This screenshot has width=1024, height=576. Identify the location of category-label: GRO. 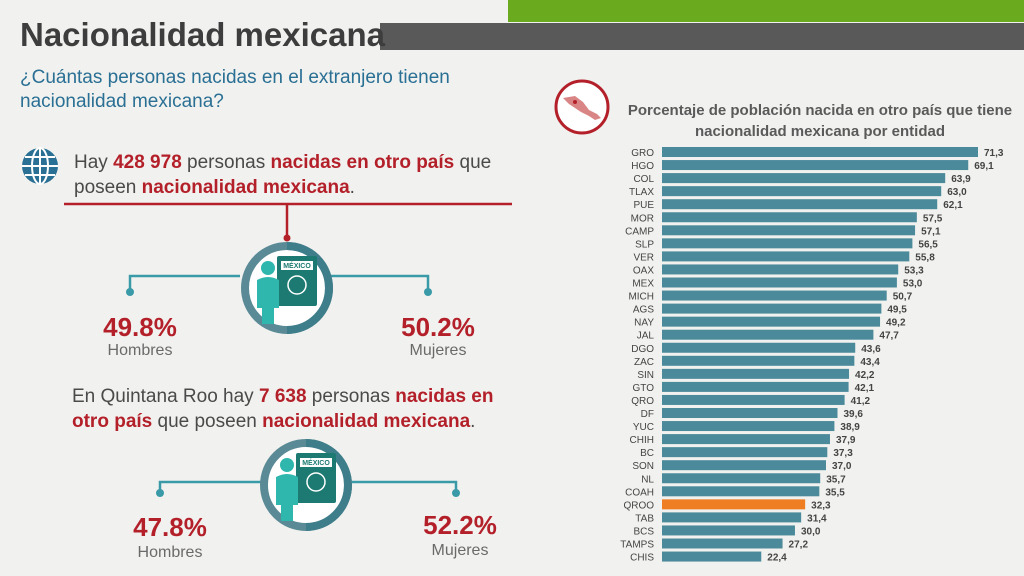
(642, 153).